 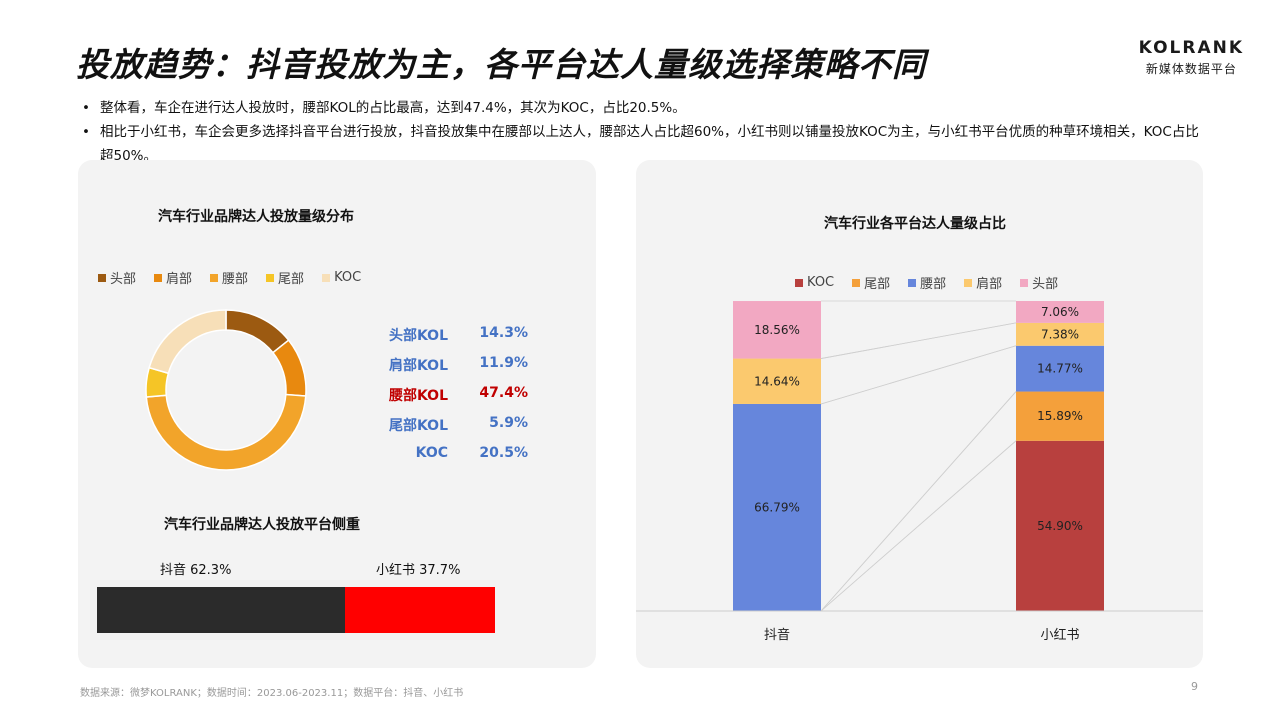 I want to click on stacked-chart-title: 汽车行业各平台达人量级占比, so click(x=915, y=224).